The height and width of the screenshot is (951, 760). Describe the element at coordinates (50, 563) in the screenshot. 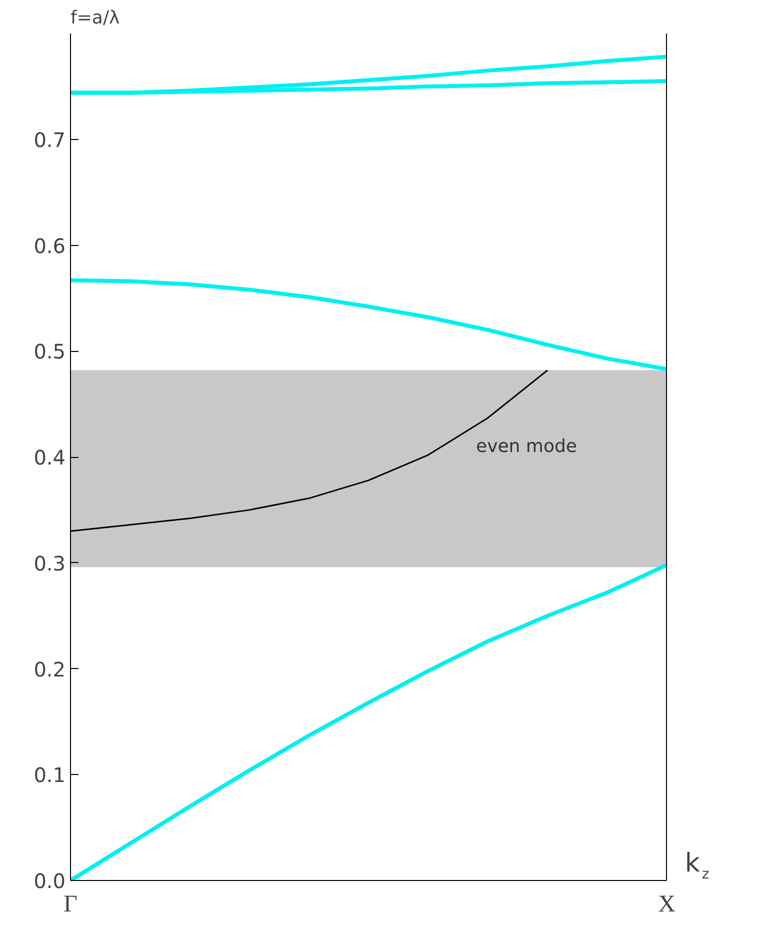

I see `y-tick-label: 0.3` at that location.